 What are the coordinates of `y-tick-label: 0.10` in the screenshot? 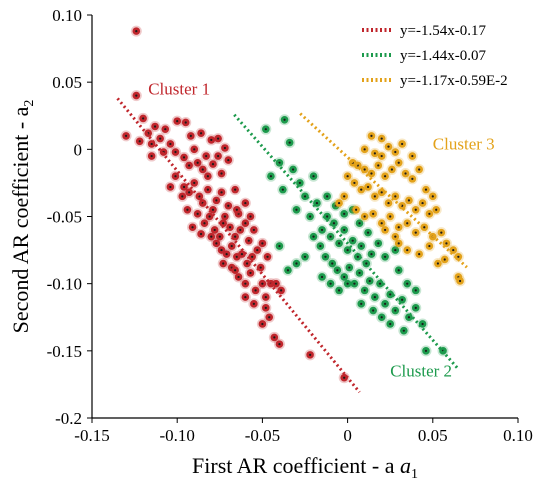 It's located at (67, 15).